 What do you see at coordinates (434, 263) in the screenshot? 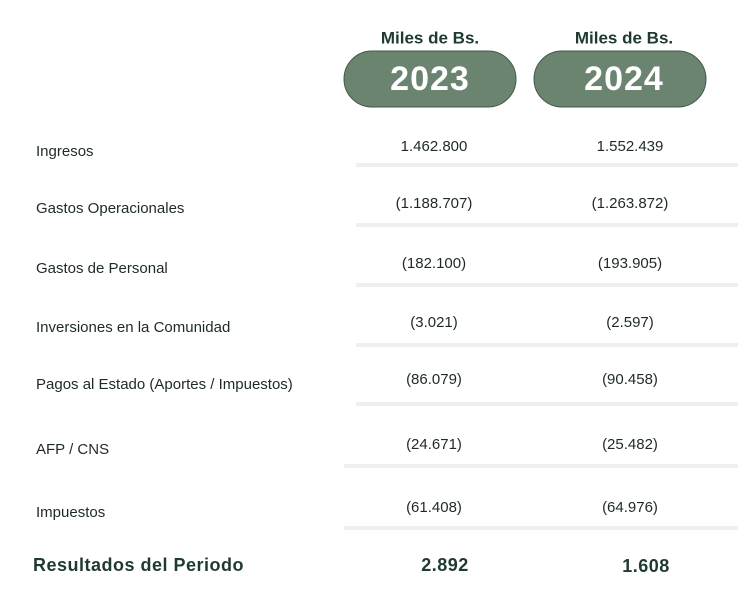
I see `value-2023: (182.100)` at bounding box center [434, 263].